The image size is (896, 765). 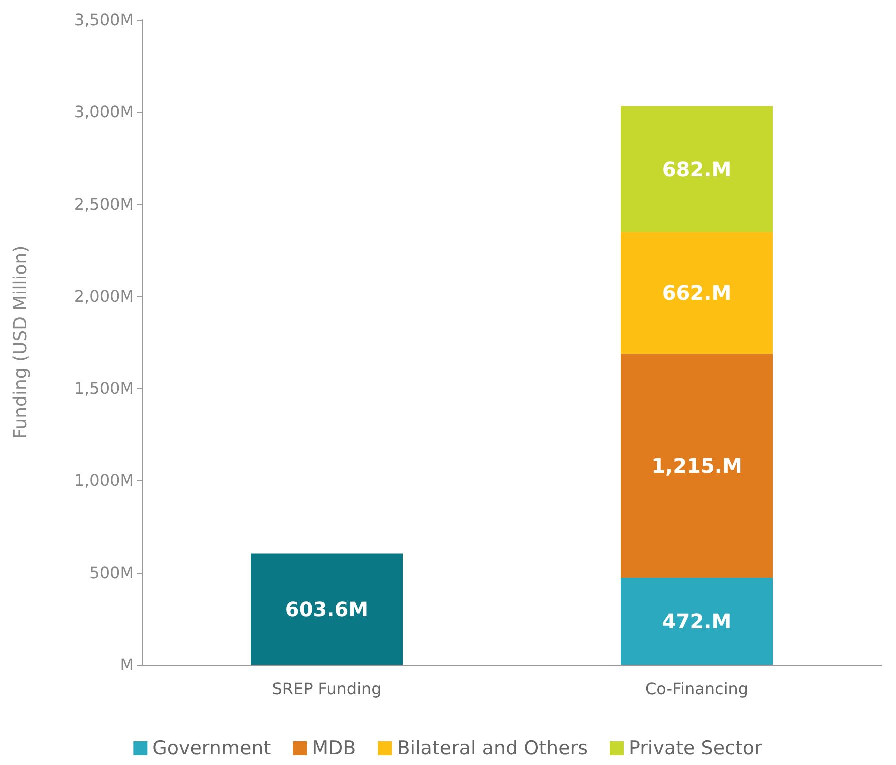 I want to click on y-tick-label: 1,000M, so click(x=104, y=480).